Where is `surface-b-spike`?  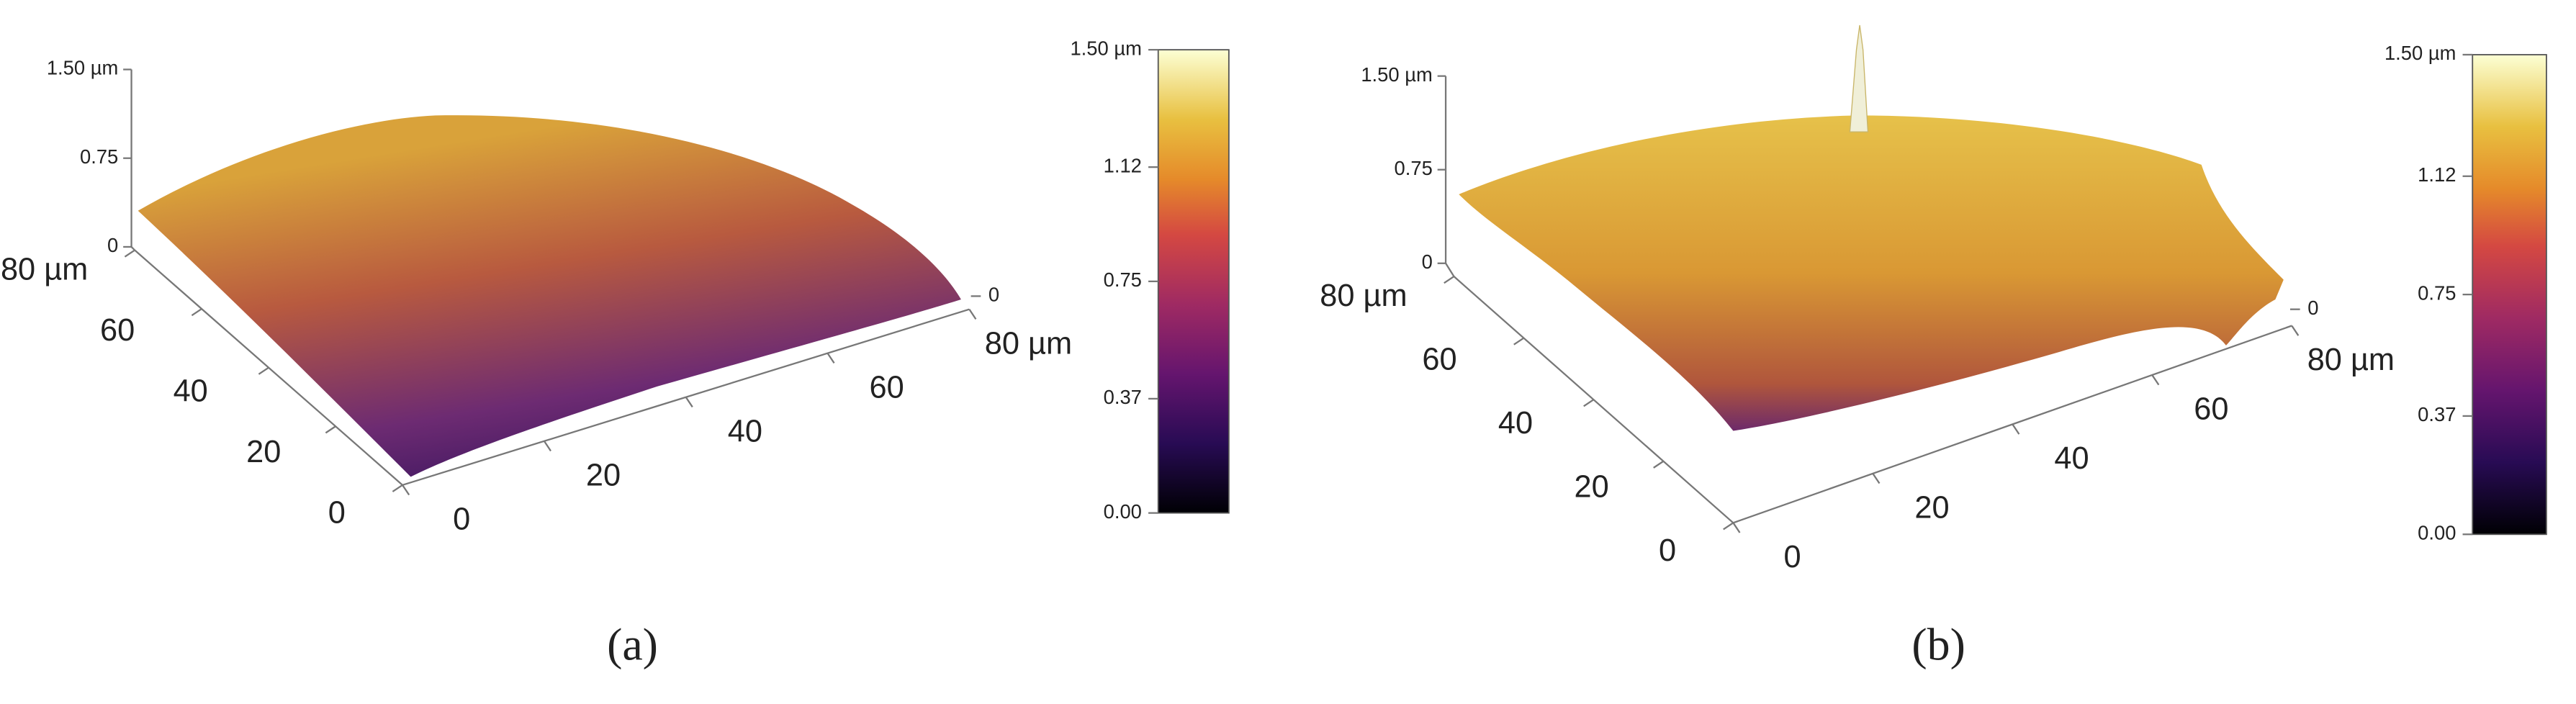 surface-b-spike is located at coordinates (1859, 78).